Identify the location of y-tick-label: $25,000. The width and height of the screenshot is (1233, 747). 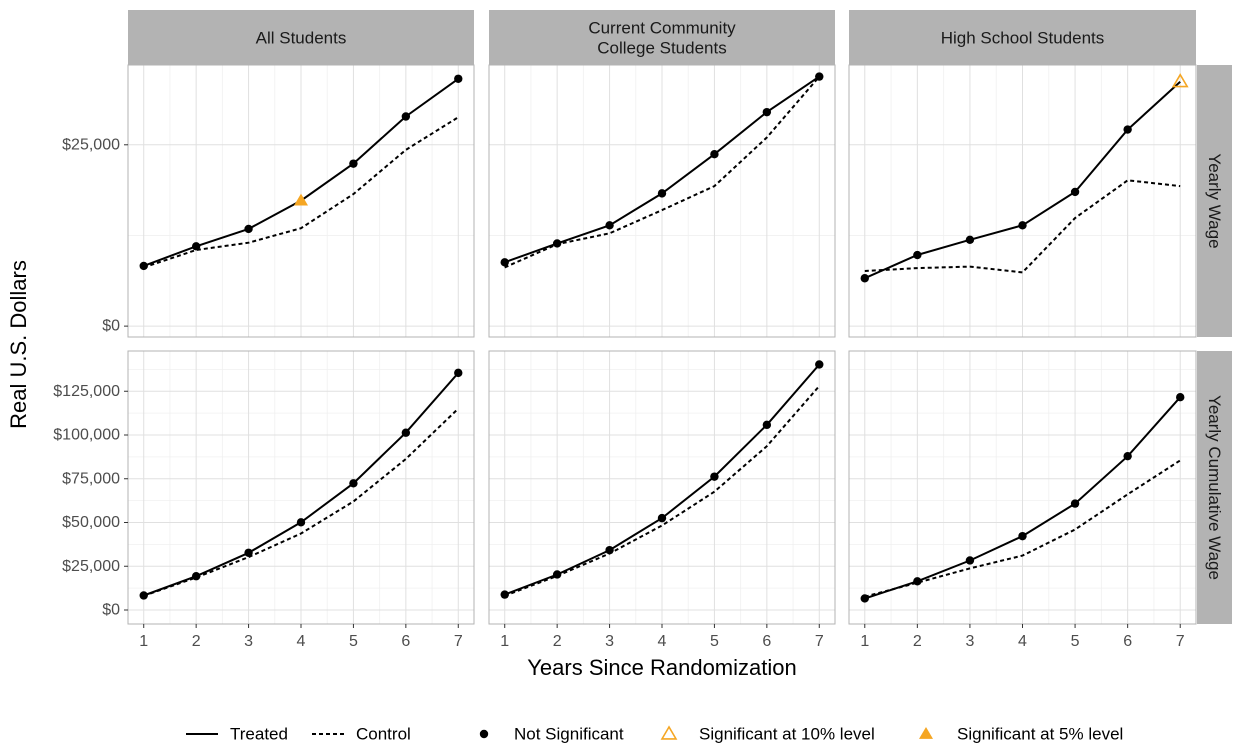
(91, 566).